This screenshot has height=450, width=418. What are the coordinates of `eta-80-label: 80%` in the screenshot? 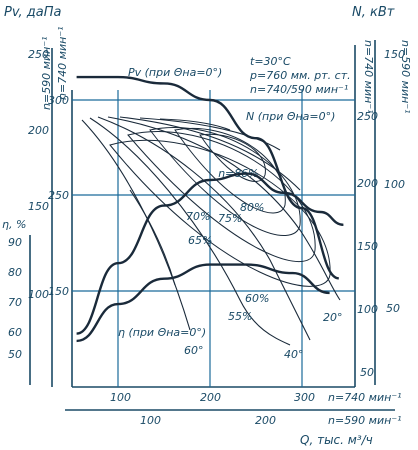 It's located at (252, 207).